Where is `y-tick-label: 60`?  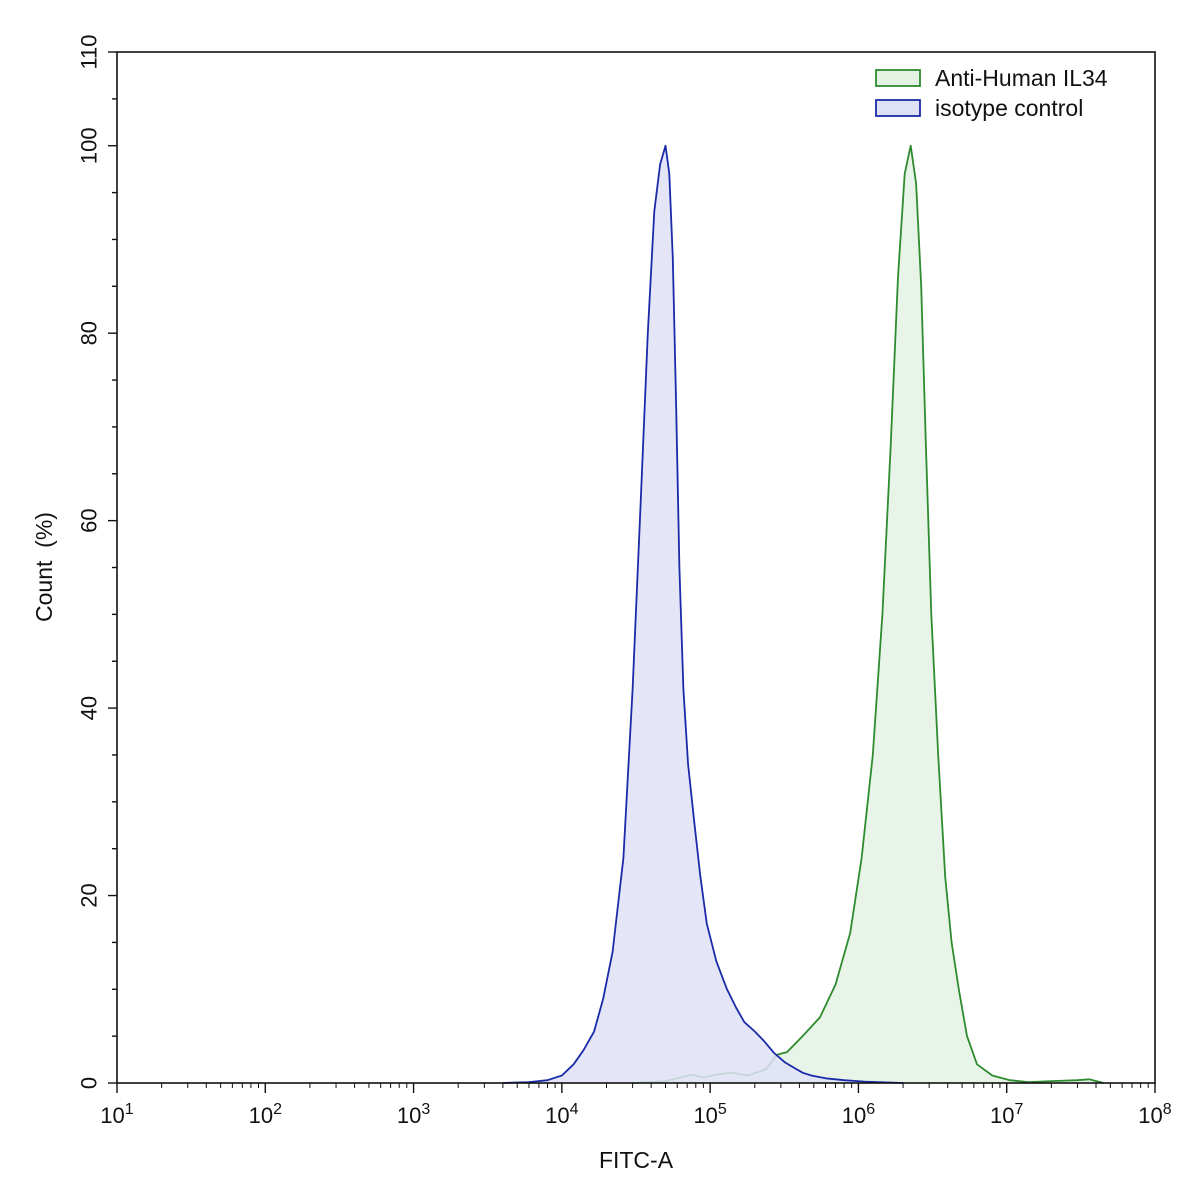
y-tick-label: 60 is located at coordinates (89, 520).